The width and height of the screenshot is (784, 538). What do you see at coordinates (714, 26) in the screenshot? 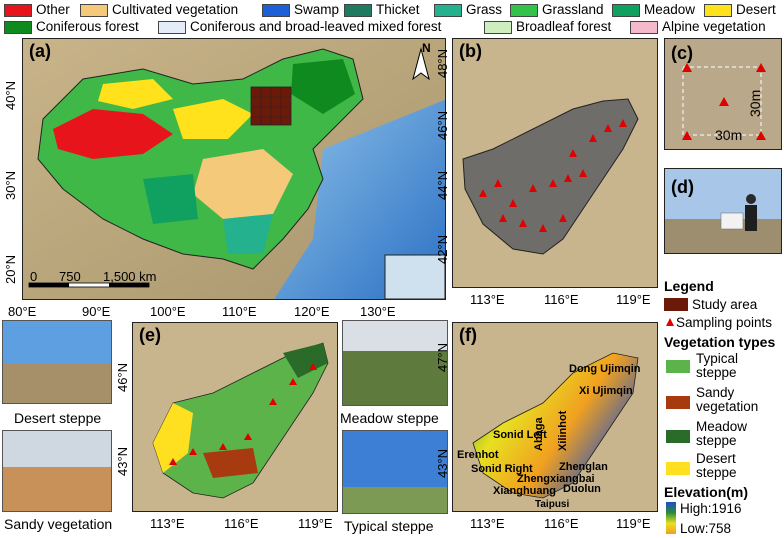
I see `legend-label: Alpine vegetation` at bounding box center [714, 26].